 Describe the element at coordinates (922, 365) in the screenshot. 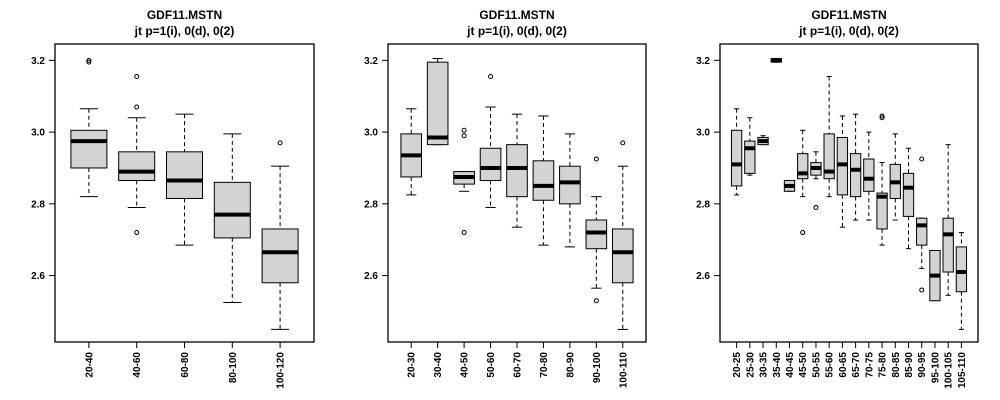

I see `x-tick-label: 90-95` at that location.